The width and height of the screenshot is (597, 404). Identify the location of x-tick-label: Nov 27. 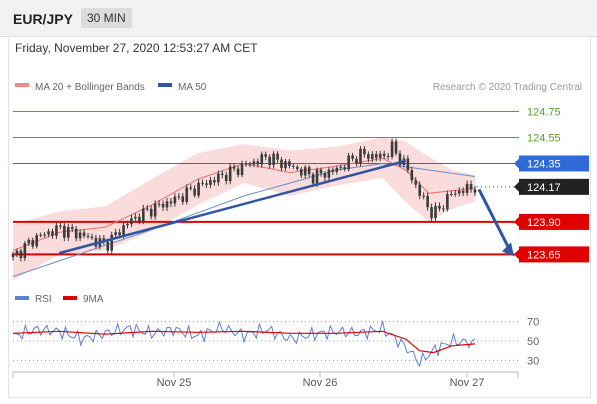
(467, 383).